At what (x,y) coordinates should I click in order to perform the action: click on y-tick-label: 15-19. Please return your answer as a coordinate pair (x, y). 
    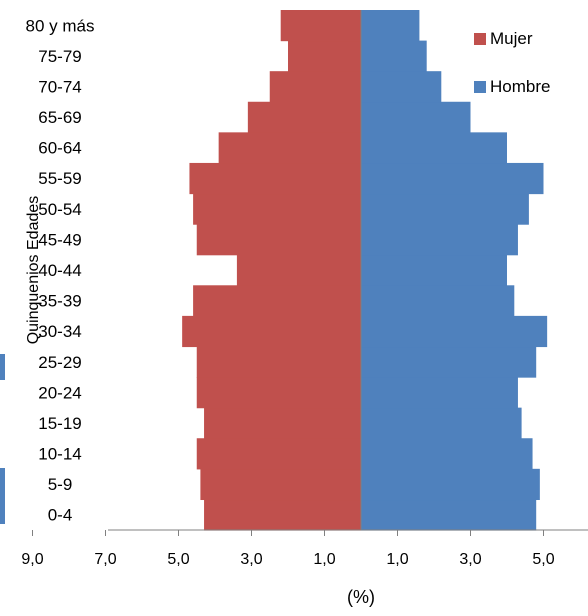
    Looking at the image, I should click on (59, 423).